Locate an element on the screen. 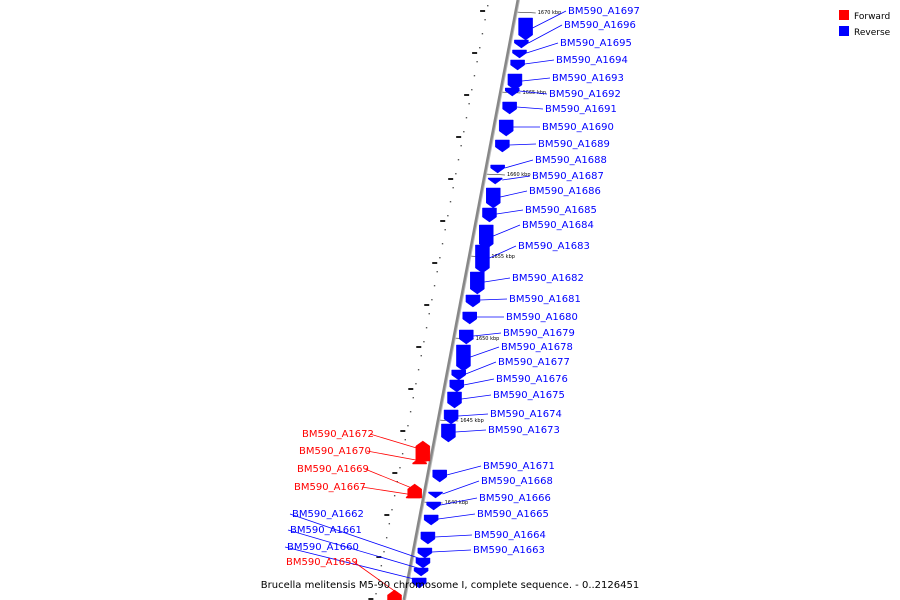 This screenshot has height=600, width=900. gene-label-bm590_a1682: BM590_A1682 is located at coordinates (548, 278).